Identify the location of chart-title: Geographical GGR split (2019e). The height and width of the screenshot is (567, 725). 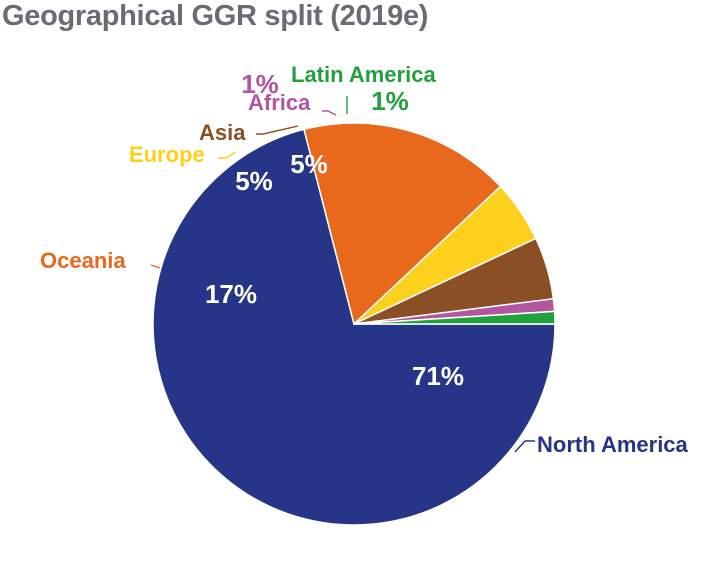
(215, 16).